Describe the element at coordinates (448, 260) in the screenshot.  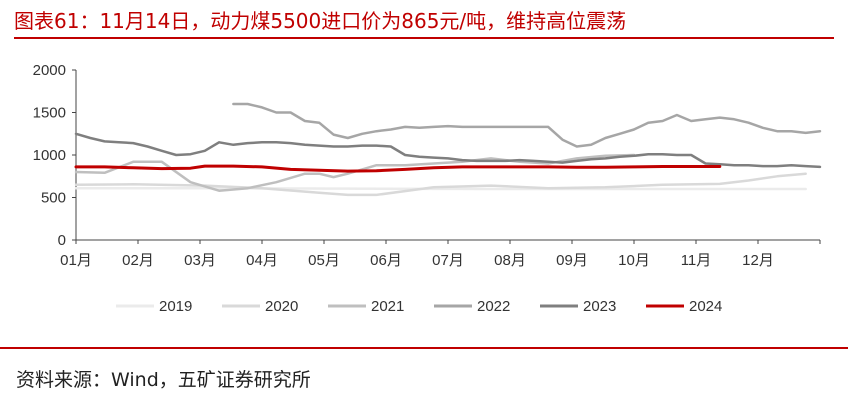
I see `x-tick-label: 07月` at that location.